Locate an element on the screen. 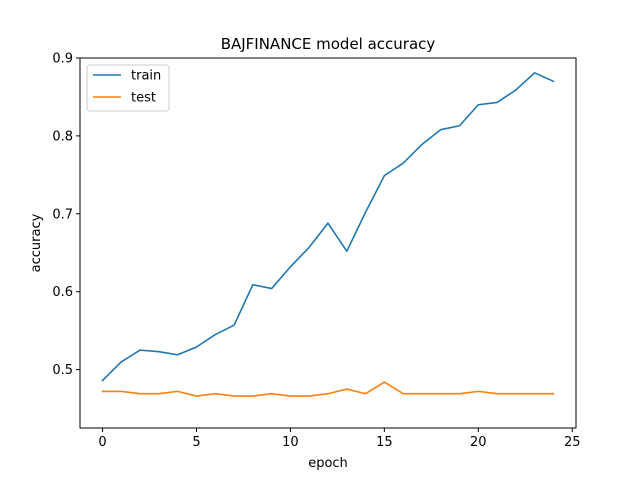 This screenshot has width=640, height=480. y-tick-label: 0.5 is located at coordinates (62, 370).